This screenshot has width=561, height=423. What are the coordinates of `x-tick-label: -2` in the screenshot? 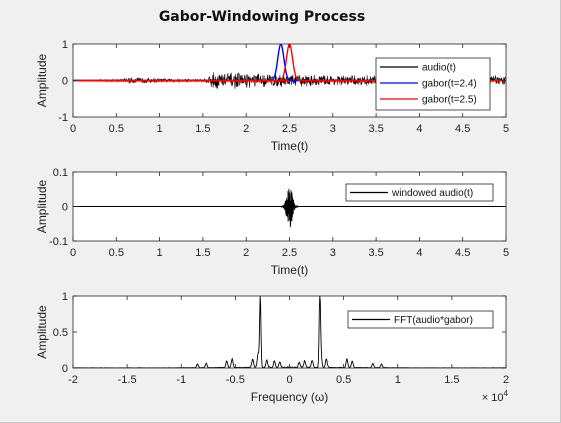 It's located at (73, 380).